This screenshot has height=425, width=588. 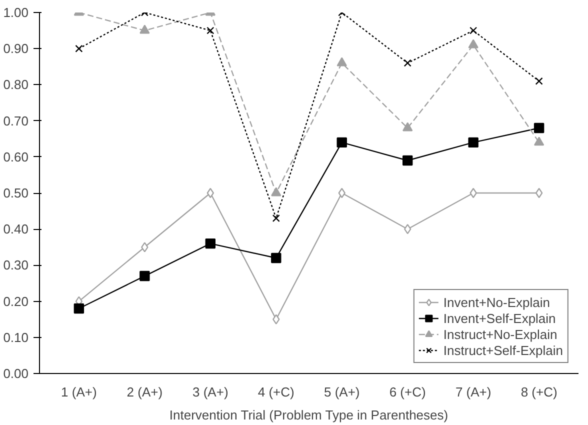 I want to click on x-tick-label: 8 (+C), so click(x=539, y=392).